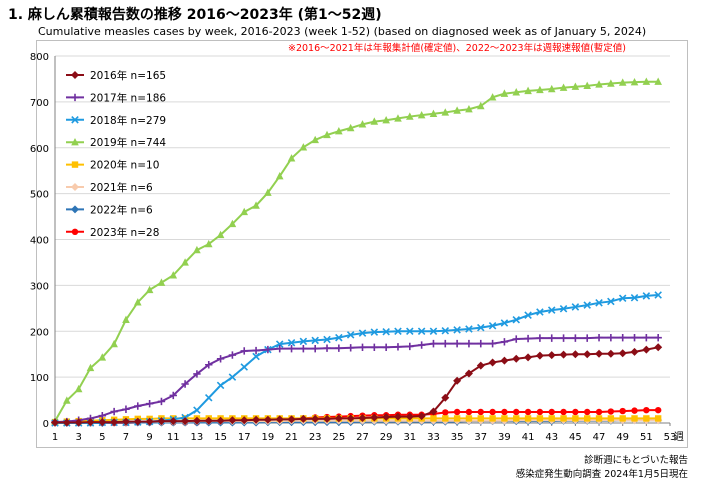 Image resolution: width=710 pixels, height=489 pixels. What do you see at coordinates (599, 437) in the screenshot?
I see `x-tick-label: 47` at bounding box center [599, 437].